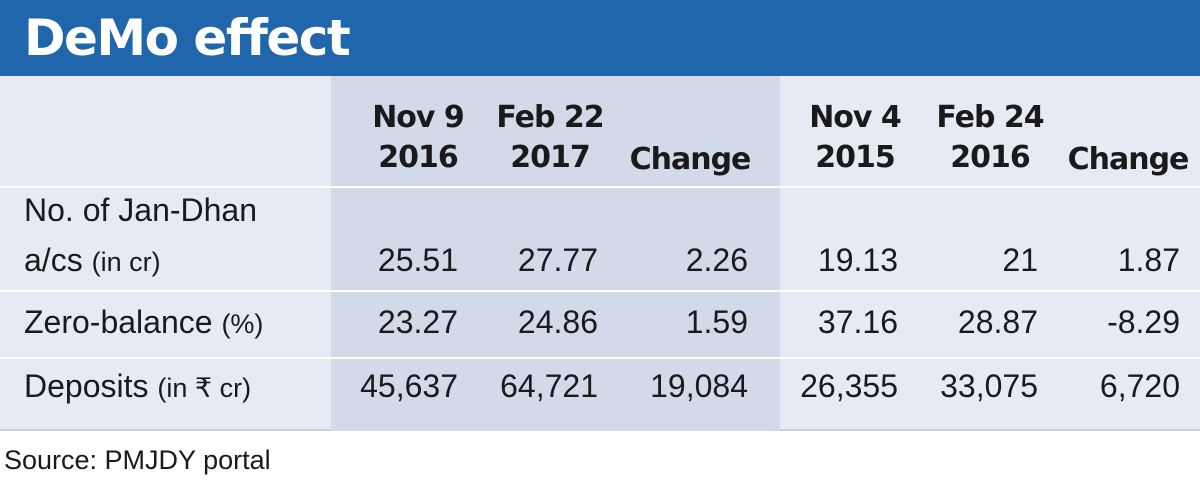 This screenshot has height=491, width=1200. Describe the element at coordinates (857, 260) in the screenshot. I see `table-cell: 19.13` at that location.